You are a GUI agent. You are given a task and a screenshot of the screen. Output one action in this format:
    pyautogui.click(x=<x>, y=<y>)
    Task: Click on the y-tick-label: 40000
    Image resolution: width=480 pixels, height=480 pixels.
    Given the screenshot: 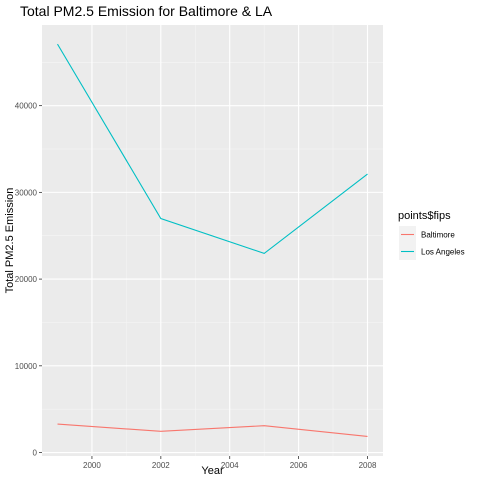 What is the action you would take?
    pyautogui.click(x=26, y=106)
    